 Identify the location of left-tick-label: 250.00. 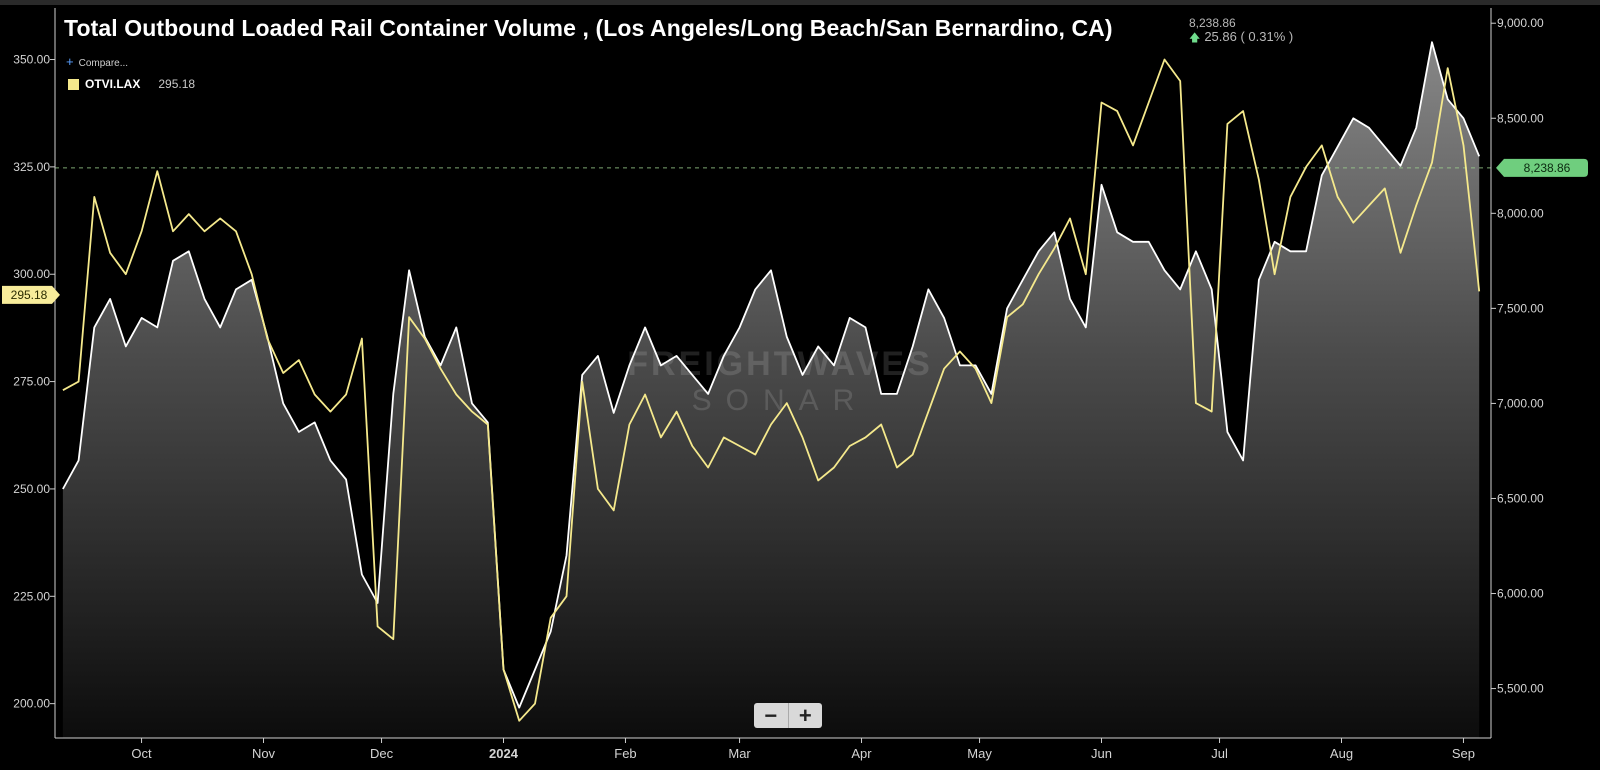
(31, 489).